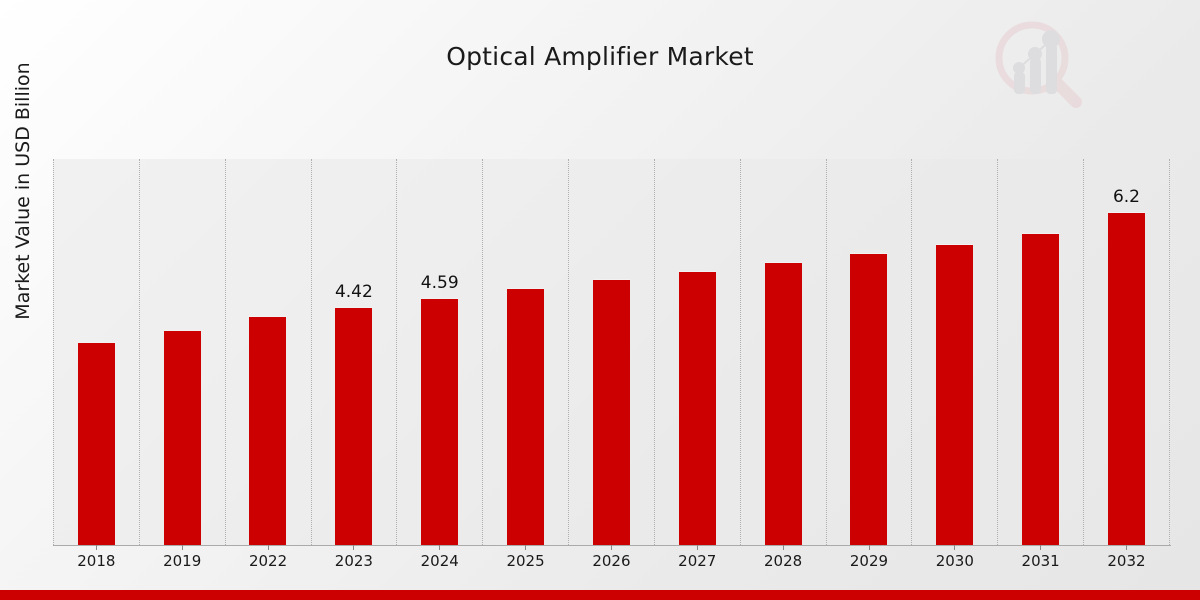 This screenshot has width=1200, height=600. What do you see at coordinates (23, 191) in the screenshot?
I see `y-axis-label: Market Value in USD Billion` at bounding box center [23, 191].